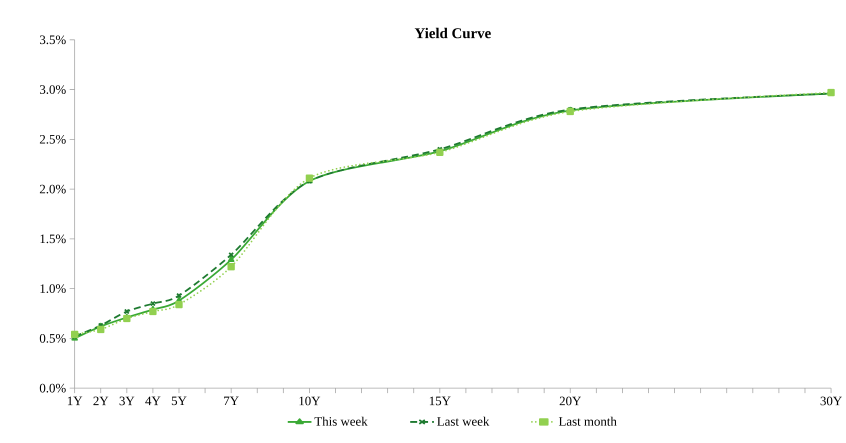 This screenshot has height=443, width=846. Describe the element at coordinates (571, 401) in the screenshot. I see `x-tick-label: 20Y` at that location.